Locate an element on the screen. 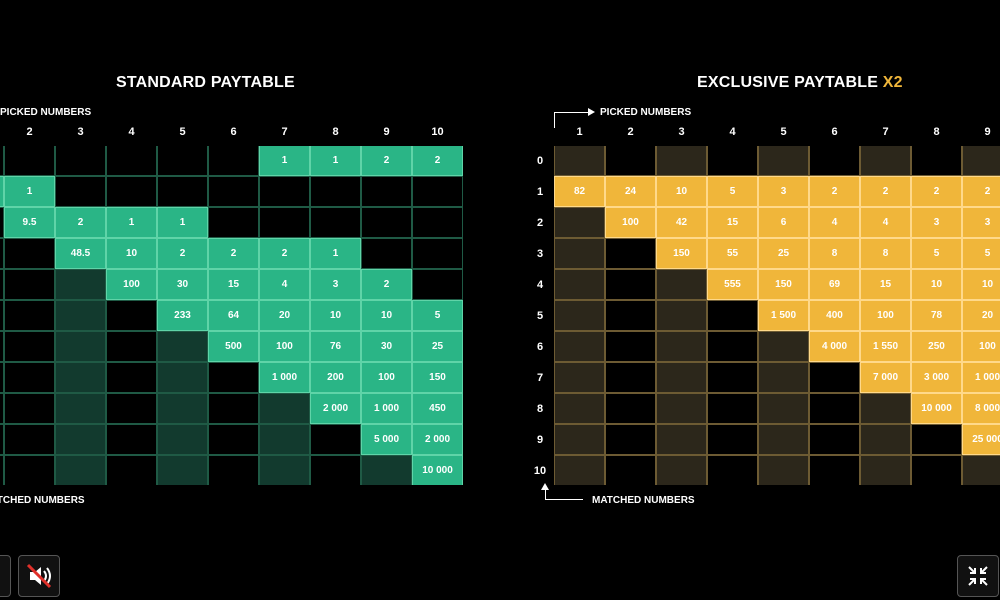 This screenshot has width=1000, height=600. standard-cell: 20 is located at coordinates (284, 315).